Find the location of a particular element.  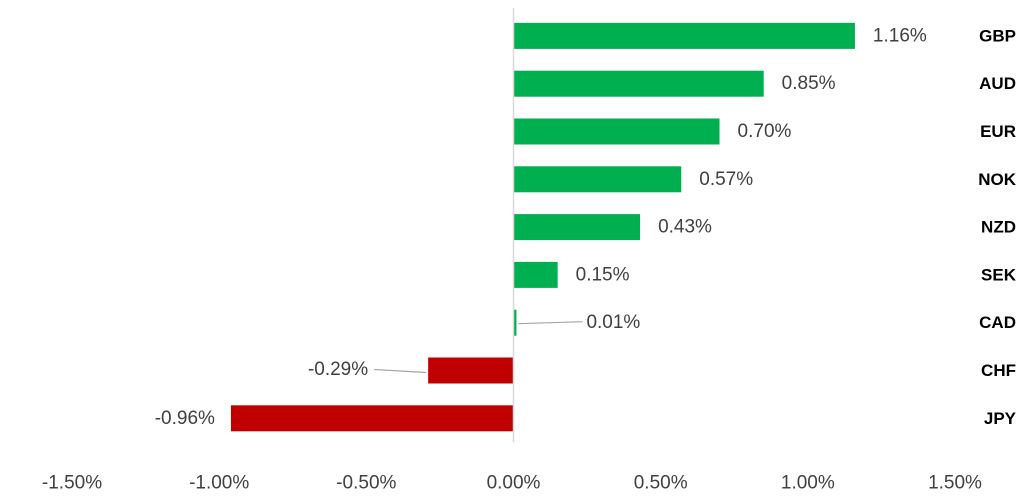

leader-lines-group is located at coordinates (478, 347).